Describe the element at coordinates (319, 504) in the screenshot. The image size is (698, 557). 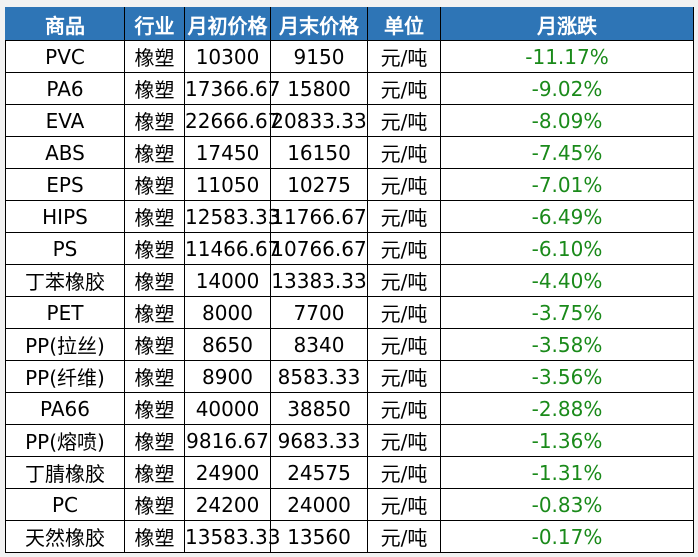
I see `cell-end-price: 24000` at that location.